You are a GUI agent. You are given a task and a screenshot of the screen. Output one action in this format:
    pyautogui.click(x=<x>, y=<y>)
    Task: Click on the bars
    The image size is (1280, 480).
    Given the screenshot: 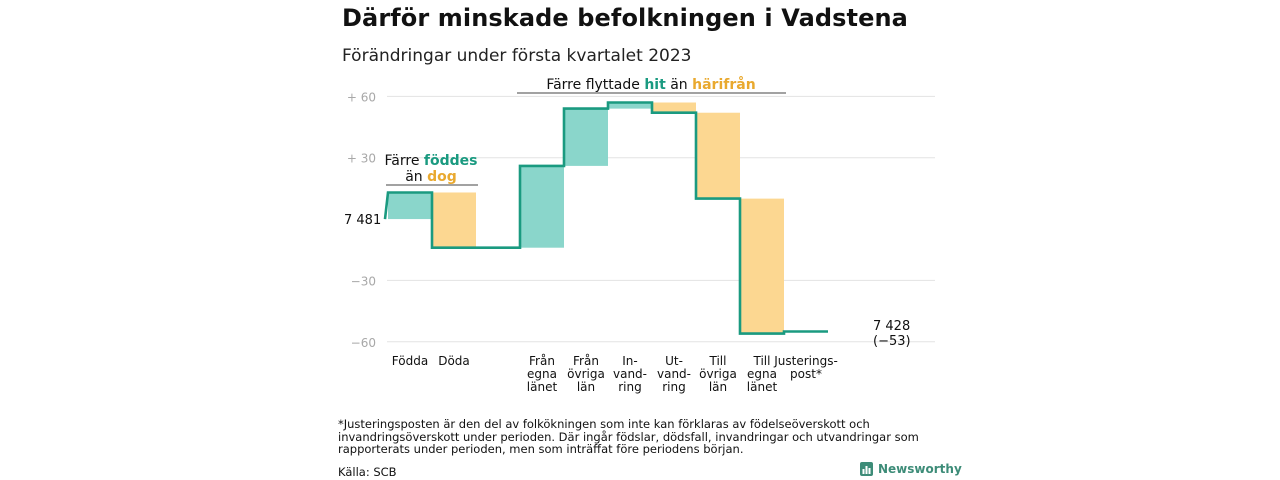 What is the action you would take?
    pyautogui.click(x=586, y=218)
    